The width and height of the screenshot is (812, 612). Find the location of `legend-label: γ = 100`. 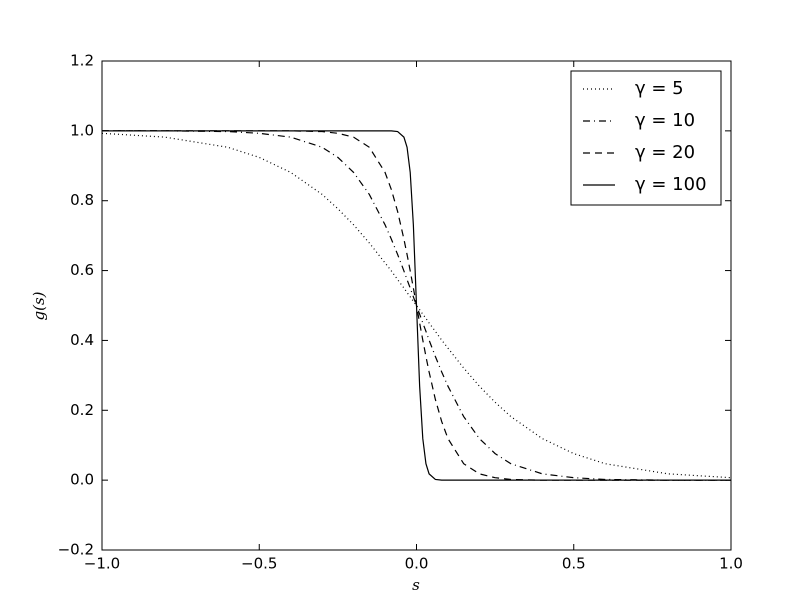

legend-label: γ = 100 is located at coordinates (671, 184).